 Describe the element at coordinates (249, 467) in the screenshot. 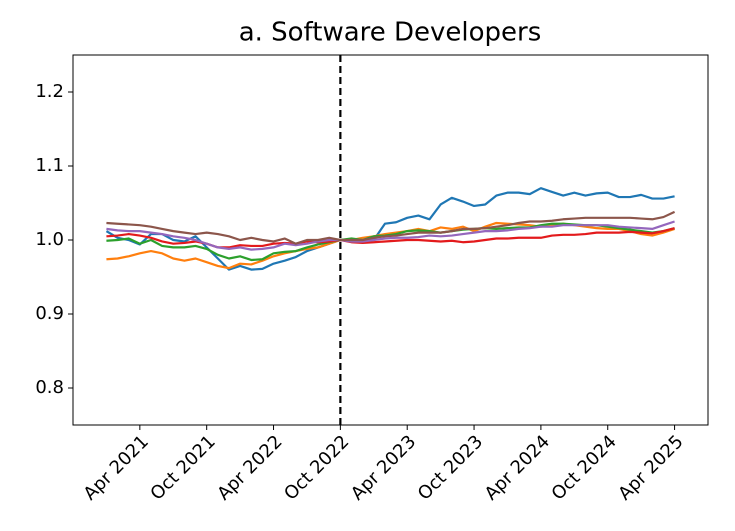

I see `x-tick-label: Apr 2022` at that location.